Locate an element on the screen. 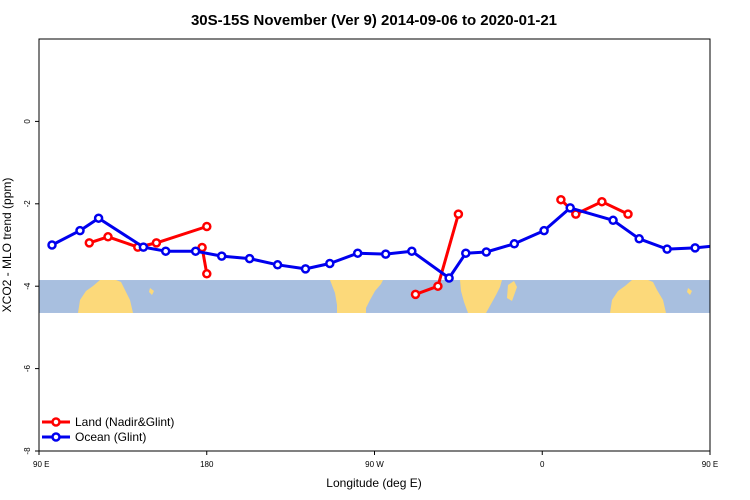 The height and width of the screenshot is (500, 750). x-axis-label: Longitude (deg E) is located at coordinates (373, 483).